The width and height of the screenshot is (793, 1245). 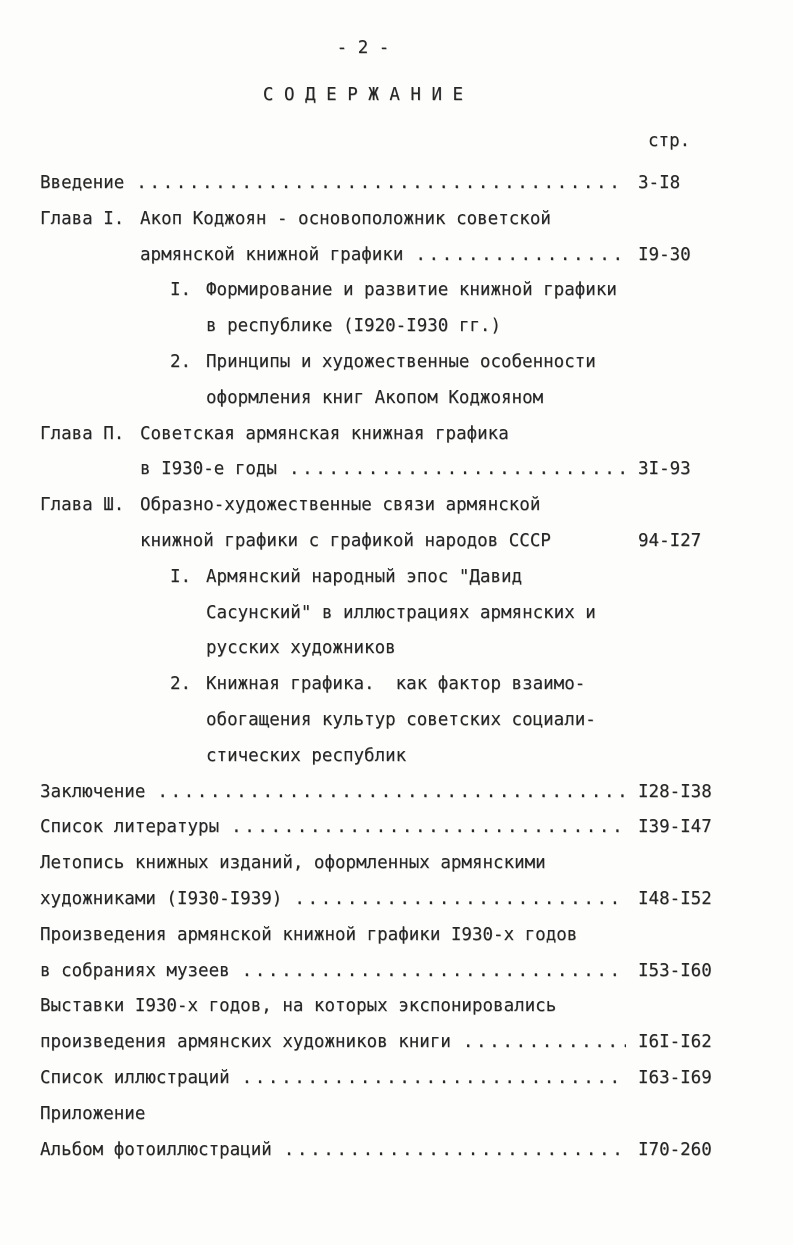 I want to click on toc-row-label: Армянский народный эпос "Давид, so click(x=364, y=576).